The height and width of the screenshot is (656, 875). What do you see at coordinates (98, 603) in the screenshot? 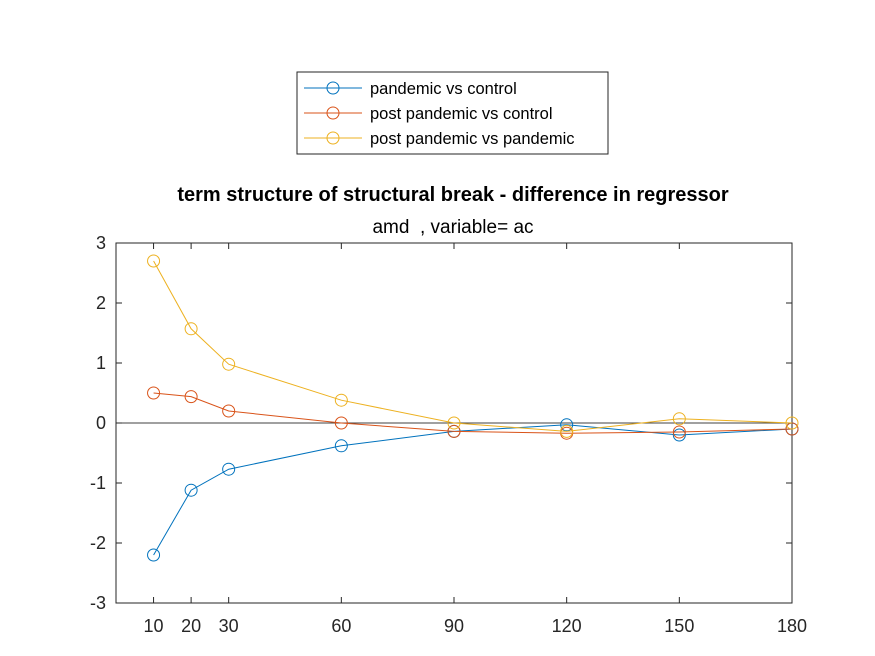
I see `y-tick-label: -3` at bounding box center [98, 603].